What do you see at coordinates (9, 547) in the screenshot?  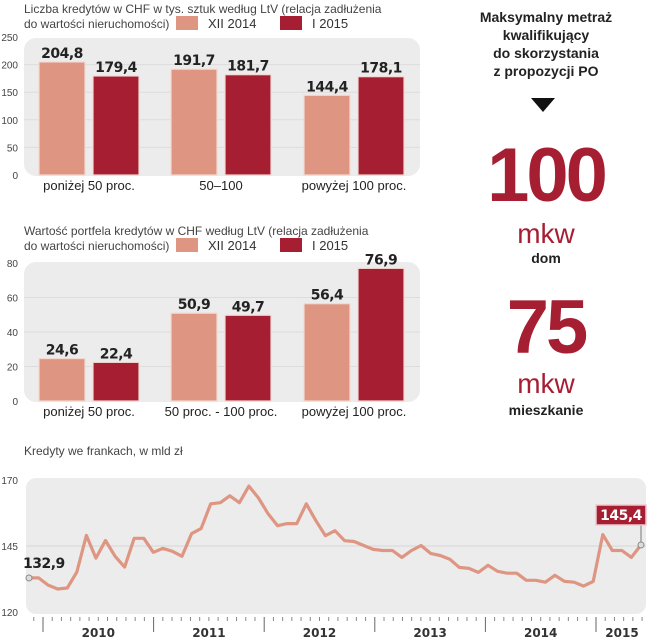 I see `y-tick-label: 145` at bounding box center [9, 547].